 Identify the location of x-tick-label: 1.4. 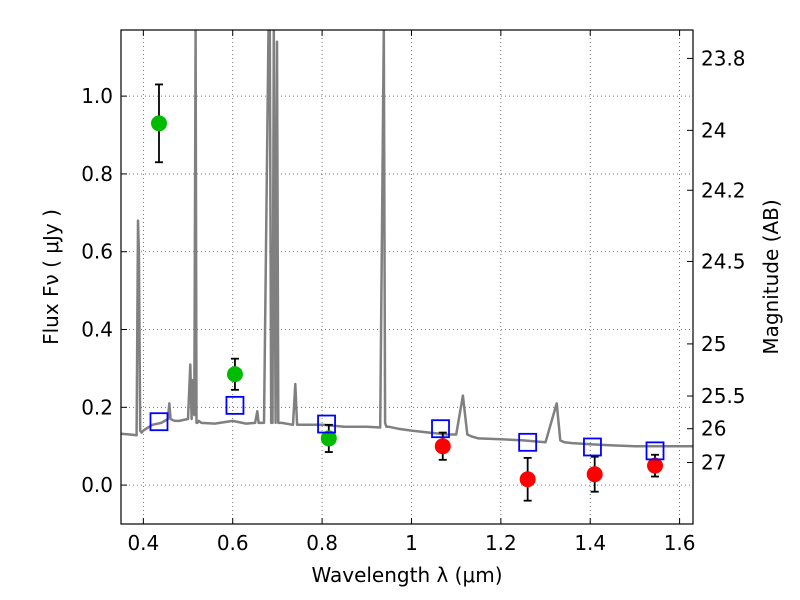
(590, 543).